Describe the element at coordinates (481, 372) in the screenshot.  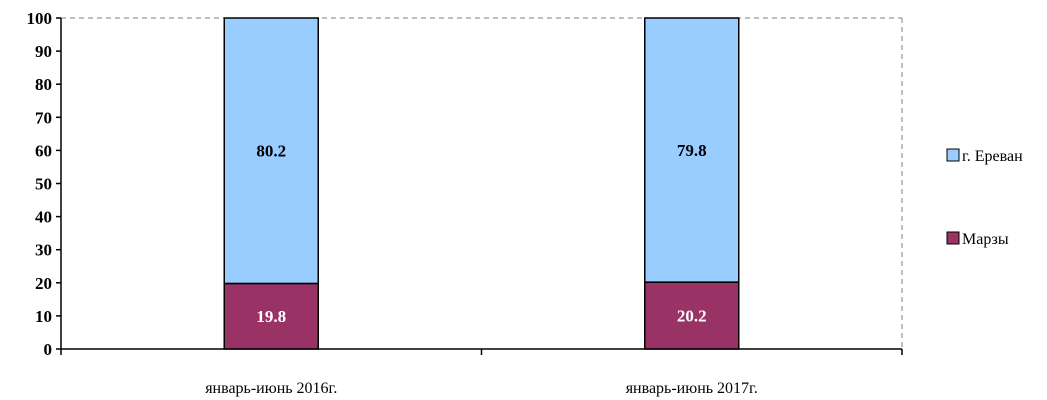
I see `x-axis: январь-июнь 2016г. январь-июнь 2017г.` at that location.